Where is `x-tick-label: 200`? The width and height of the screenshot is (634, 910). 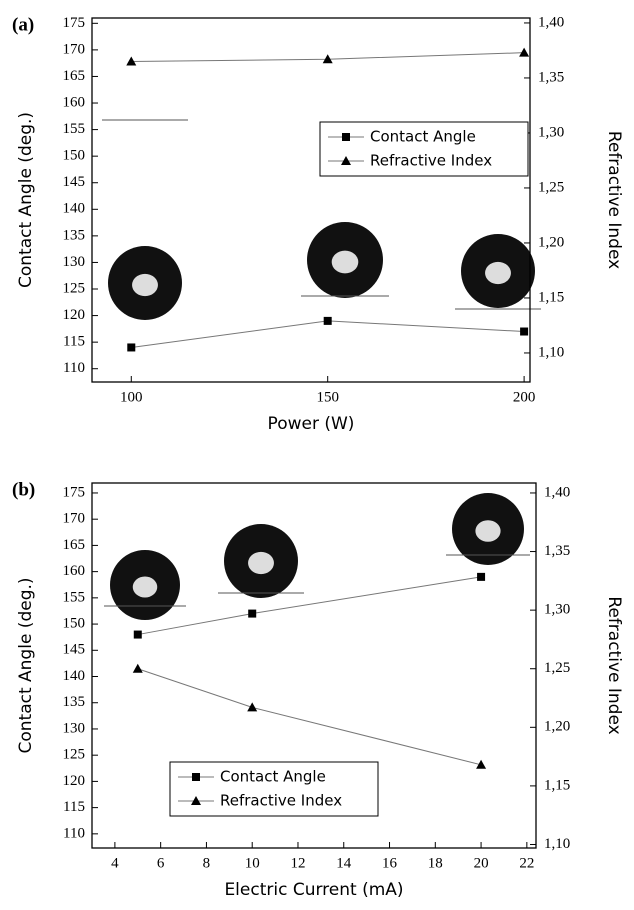 x-tick-label: 200 is located at coordinates (524, 397).